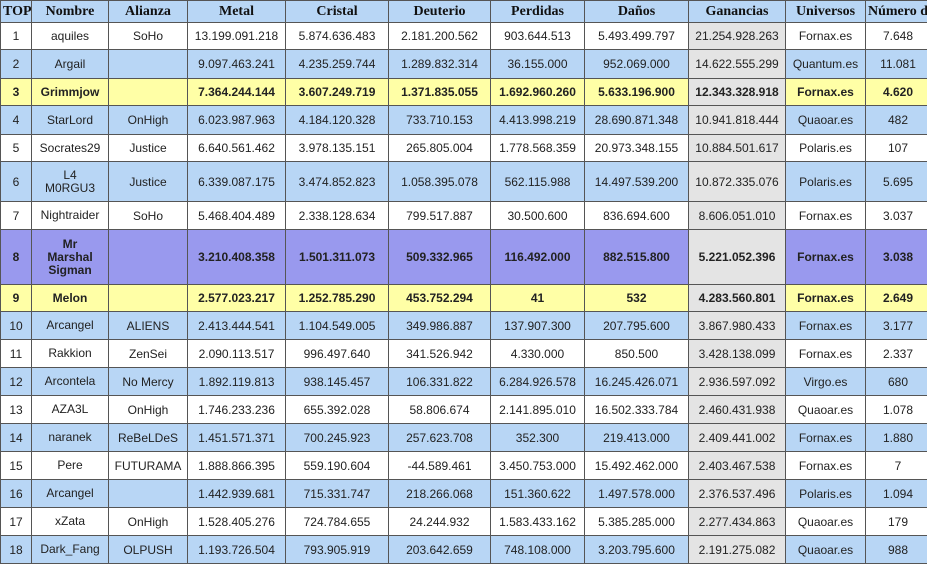 The height and width of the screenshot is (564, 927). What do you see at coordinates (236, 353) in the screenshot?
I see `metal-cell: 2.090.113.517` at bounding box center [236, 353].